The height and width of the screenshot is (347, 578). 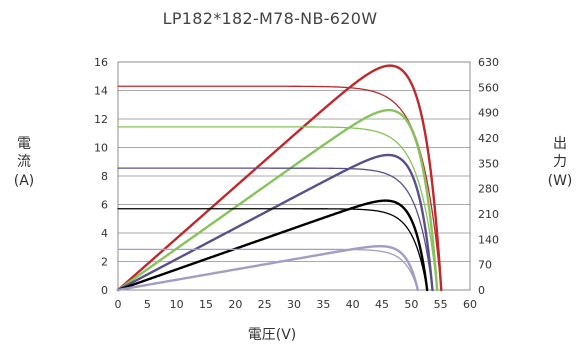 I want to click on y-right-label-char-1: 出, so click(x=560, y=144).